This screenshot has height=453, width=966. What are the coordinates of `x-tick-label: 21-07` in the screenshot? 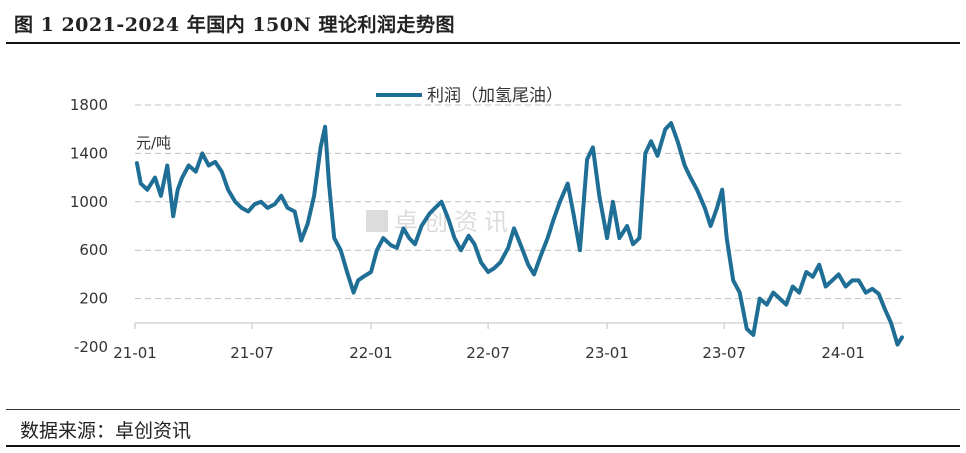 It's located at (252, 353).